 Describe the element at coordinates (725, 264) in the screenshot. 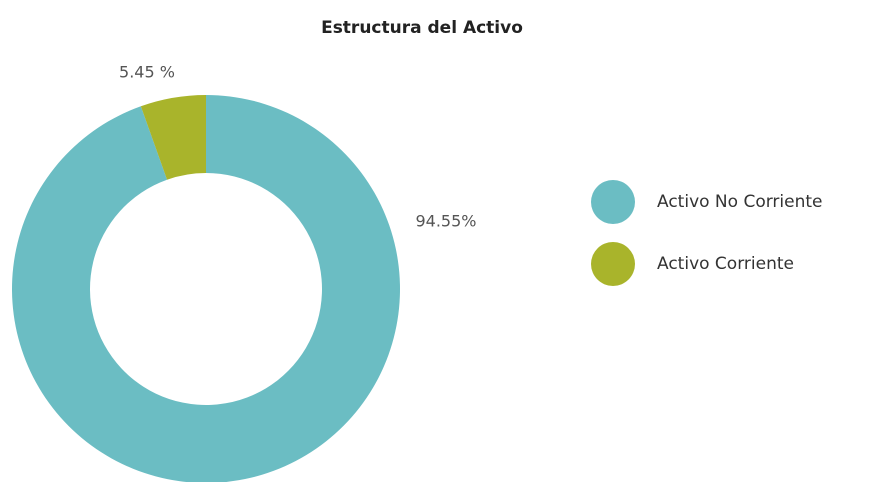

I see `legend-label: Activo Corriente` at that location.